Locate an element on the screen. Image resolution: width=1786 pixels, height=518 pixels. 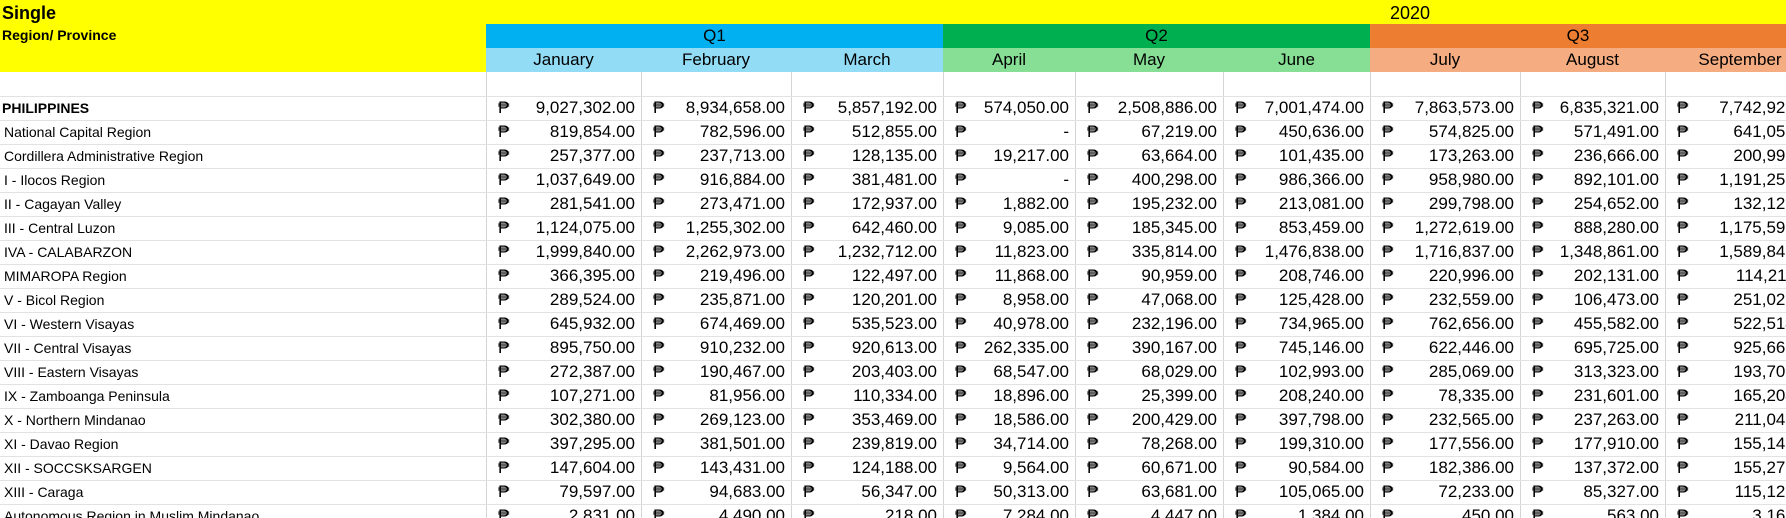
value-cell-may: ₱ 2,508,886.00 is located at coordinates (1149, 108).